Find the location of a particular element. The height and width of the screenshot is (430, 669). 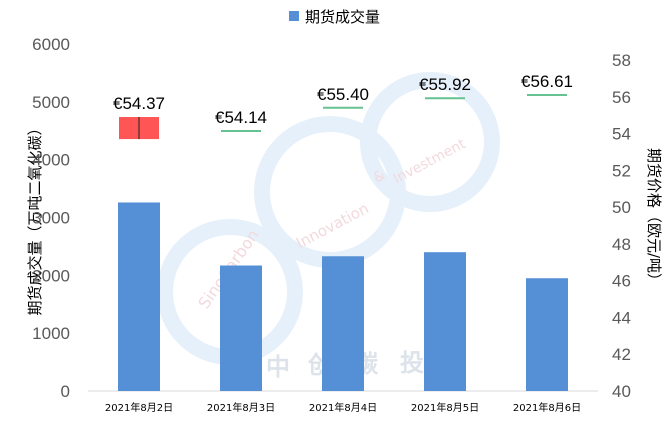

y-right-tick-label: 46 is located at coordinates (621, 281).